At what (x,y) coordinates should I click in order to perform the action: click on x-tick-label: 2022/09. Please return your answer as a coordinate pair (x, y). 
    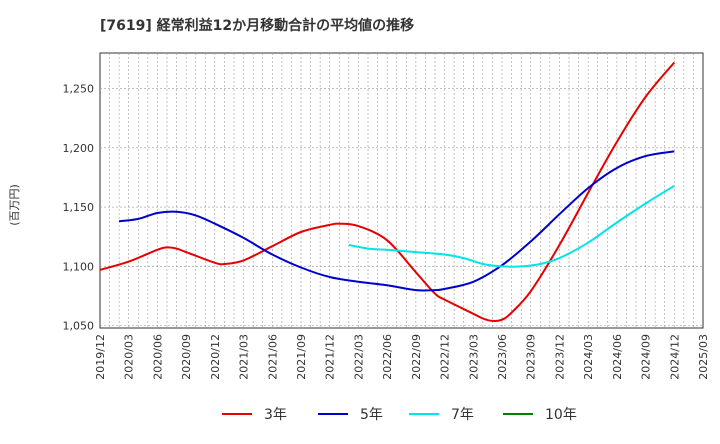
    Looking at the image, I should click on (416, 357).